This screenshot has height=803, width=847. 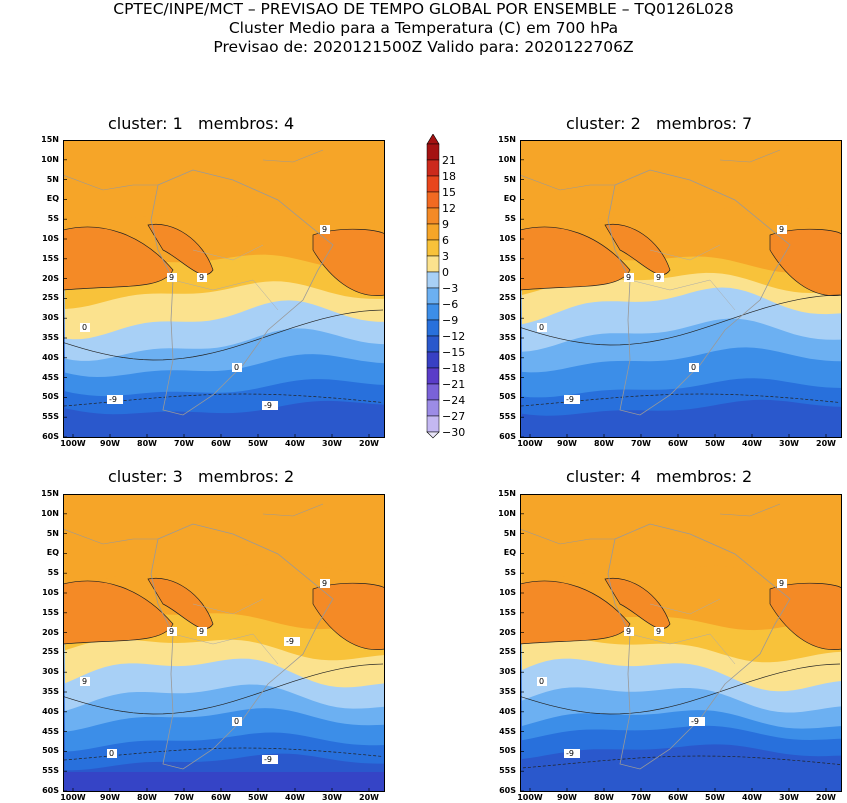 I want to click on latitude-tick-label: 5S, so click(x=53, y=219).